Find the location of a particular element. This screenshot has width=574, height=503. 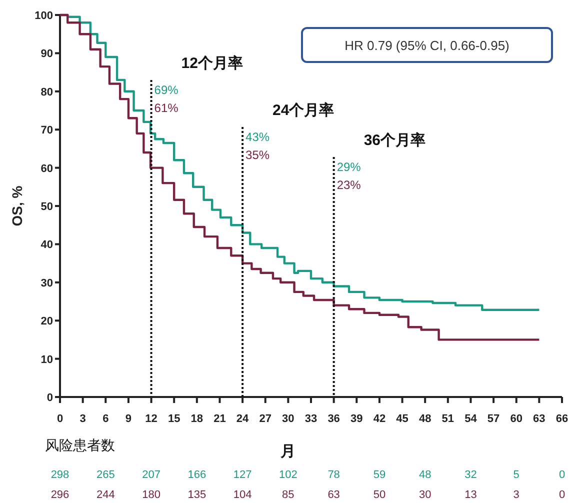

x-axis-title: 月 is located at coordinates (288, 451).